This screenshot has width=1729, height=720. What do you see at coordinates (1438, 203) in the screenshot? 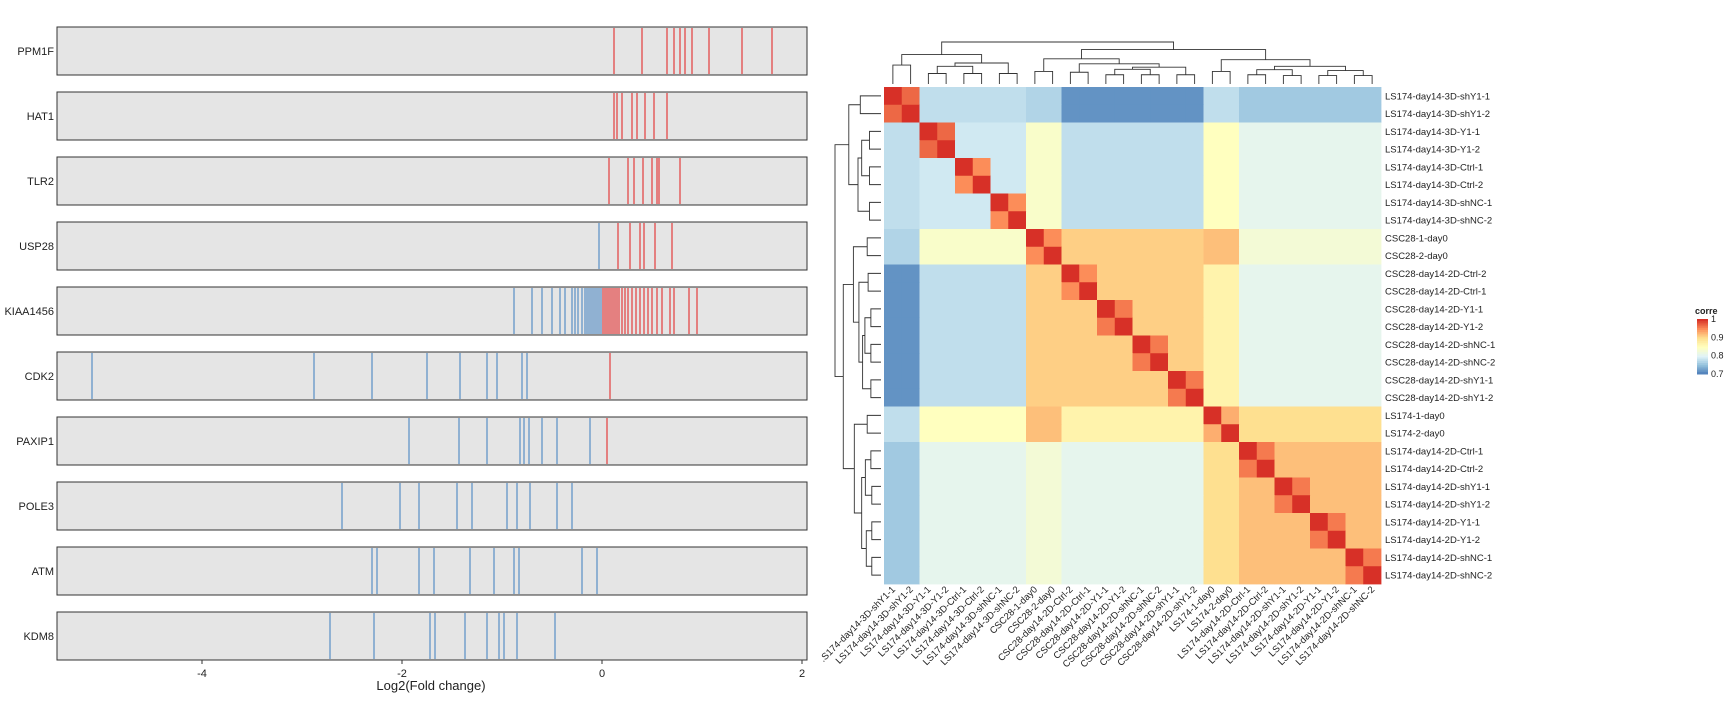
I see `row-label: LS174-day14-3D-shNC-1` at bounding box center [1438, 203].